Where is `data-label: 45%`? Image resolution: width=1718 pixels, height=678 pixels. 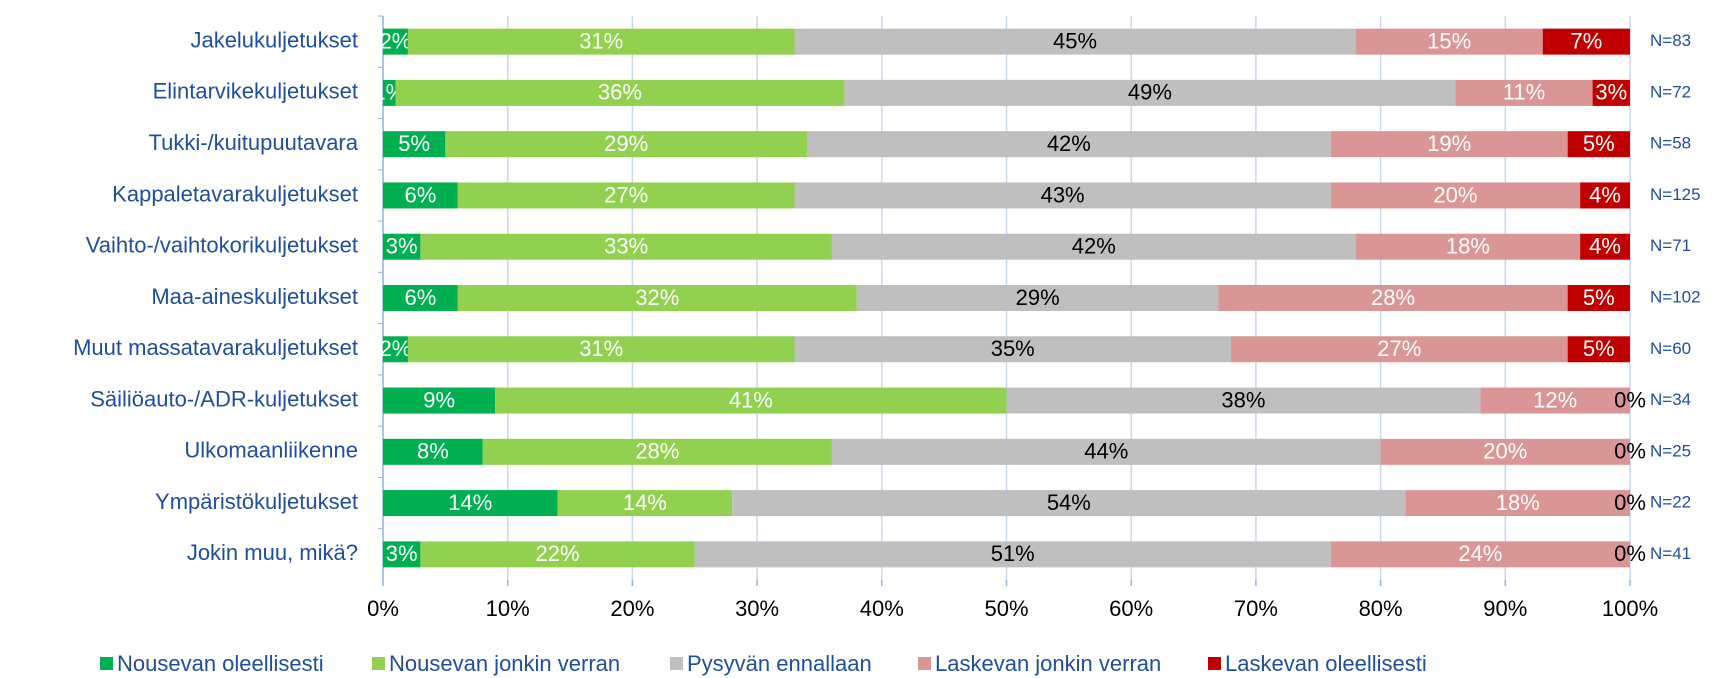
data-label: 45% is located at coordinates (1075, 40).